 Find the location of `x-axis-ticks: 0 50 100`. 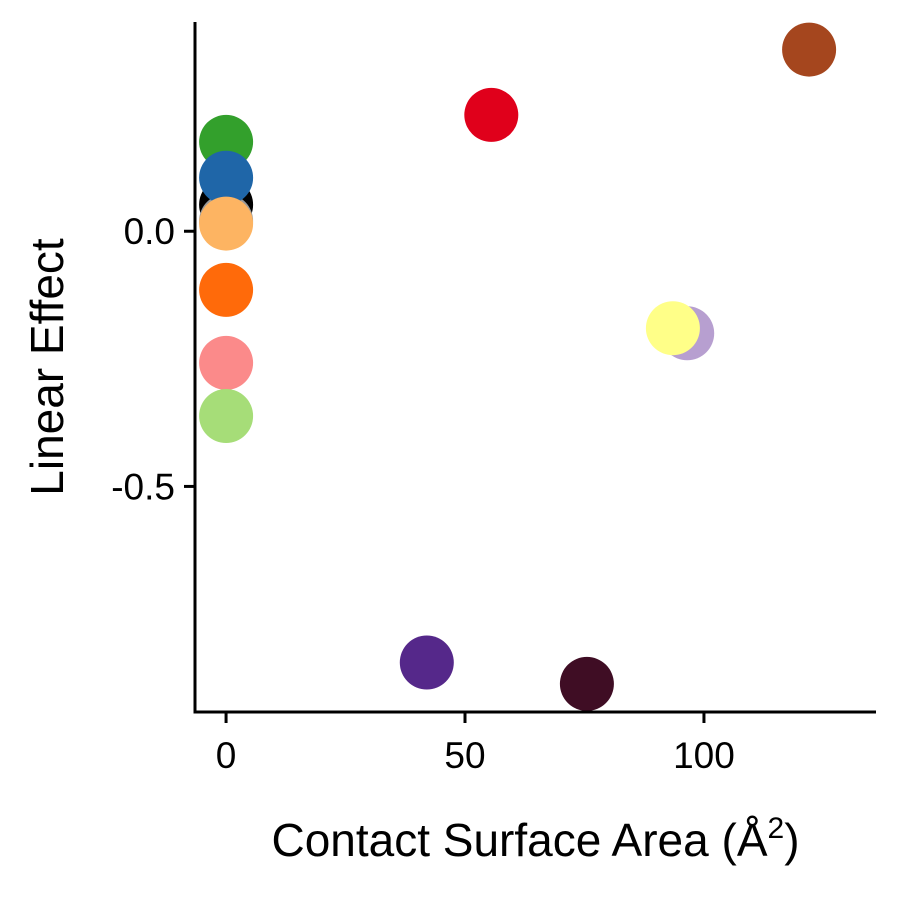

x-axis-ticks: 0 50 100 is located at coordinates (475, 744).